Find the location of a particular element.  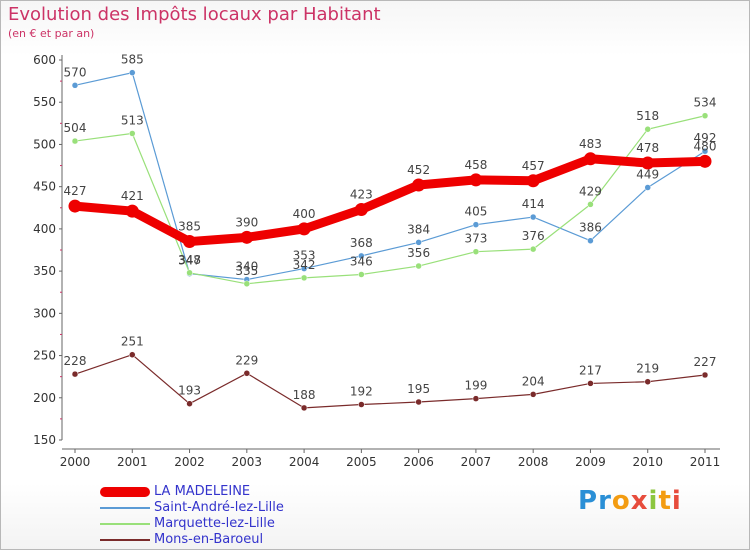

proxiti-logo: Proxiti is located at coordinates (630, 501).